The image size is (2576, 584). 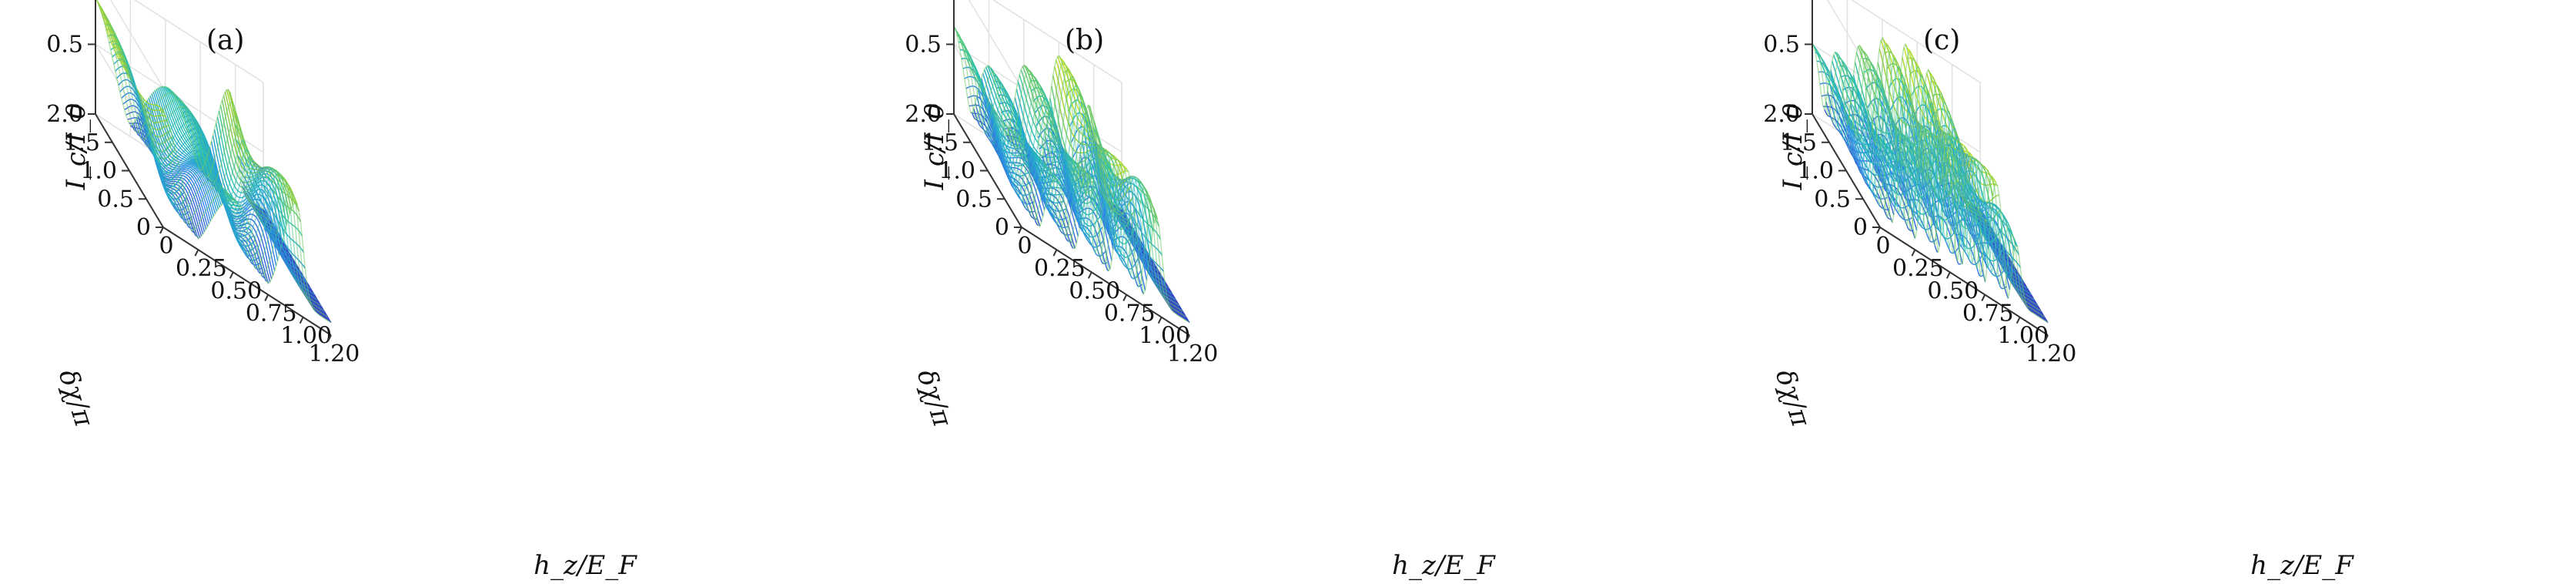 I want to click on panel-label: (b), so click(x=1084, y=40).